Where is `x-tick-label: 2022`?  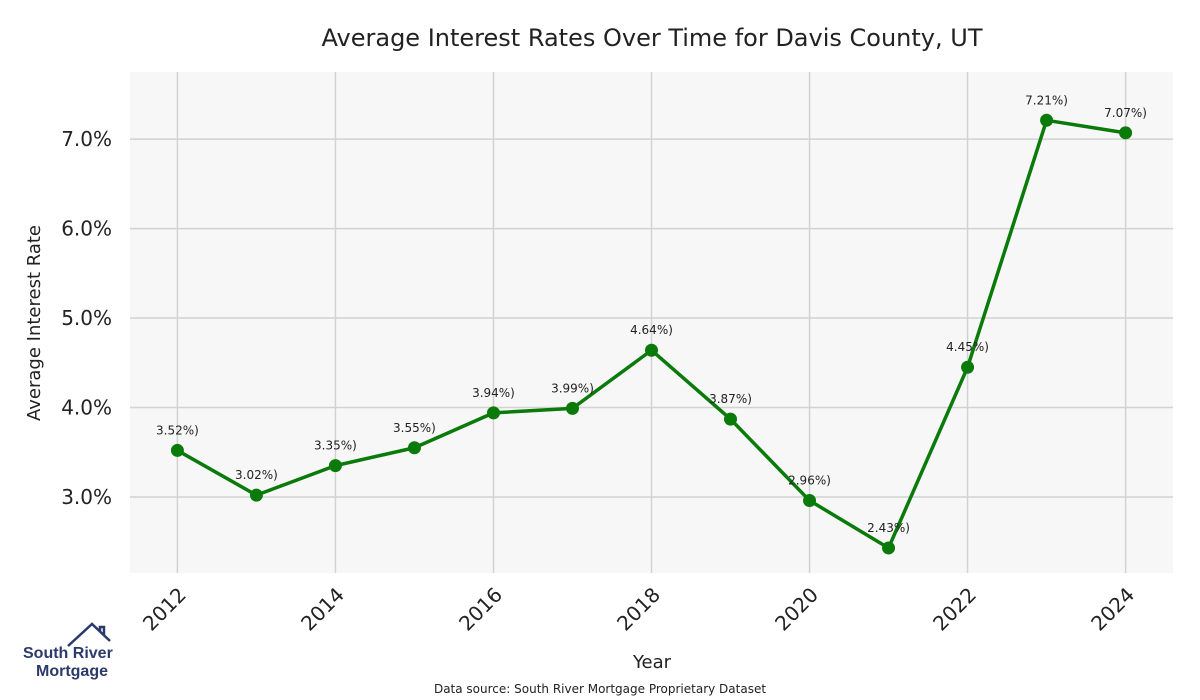
x-tick-label: 2022 is located at coordinates (954, 609).